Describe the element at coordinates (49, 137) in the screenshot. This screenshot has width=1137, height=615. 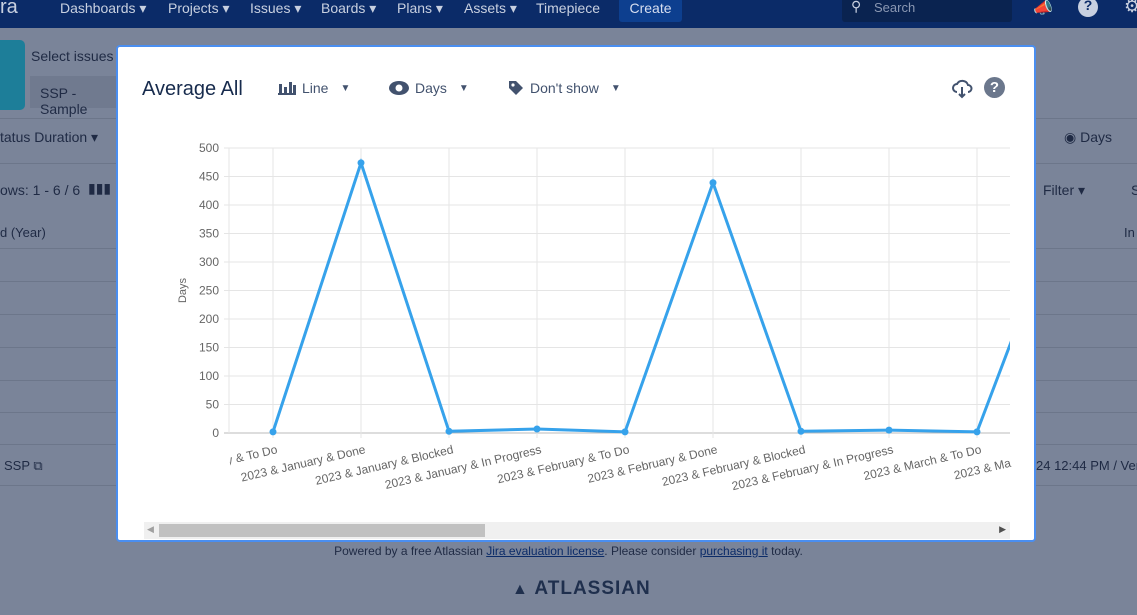
I see `report-type-select: tatus Duration ▾` at that location.